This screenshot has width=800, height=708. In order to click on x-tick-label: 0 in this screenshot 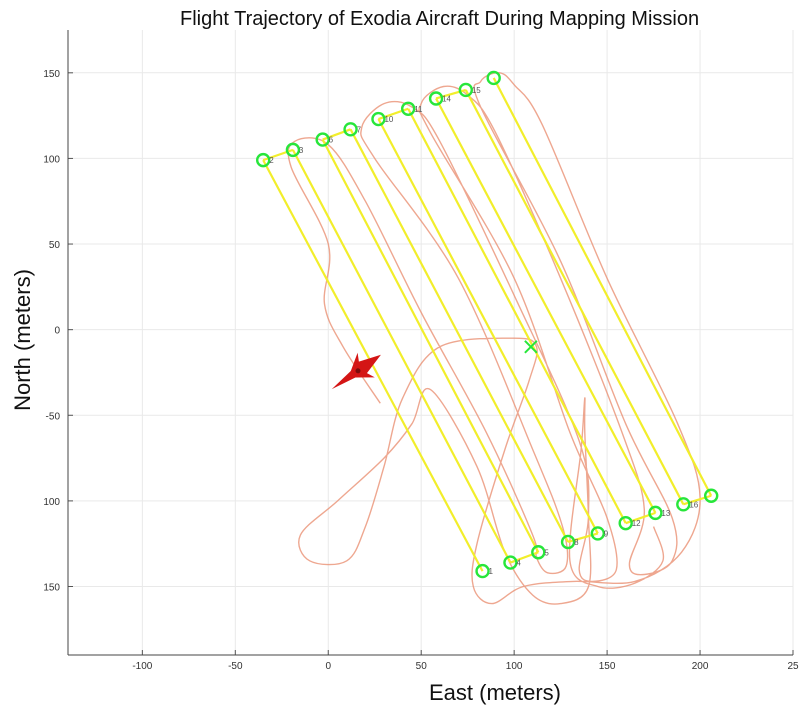, I will do `click(328, 666)`.